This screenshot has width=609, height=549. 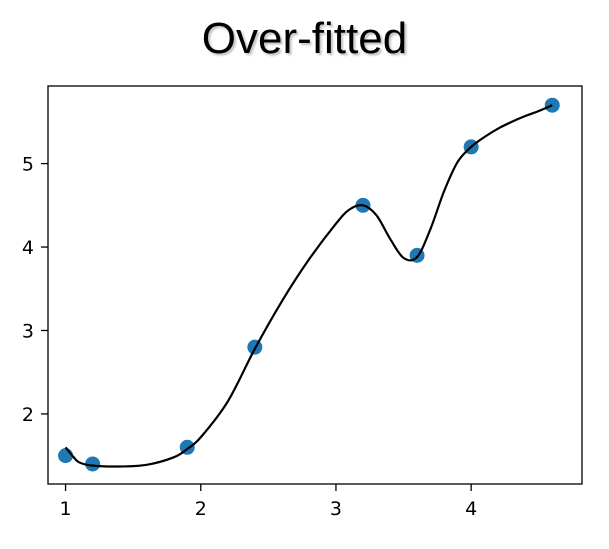 I want to click on y-tick-label: 2, so click(x=28, y=415).